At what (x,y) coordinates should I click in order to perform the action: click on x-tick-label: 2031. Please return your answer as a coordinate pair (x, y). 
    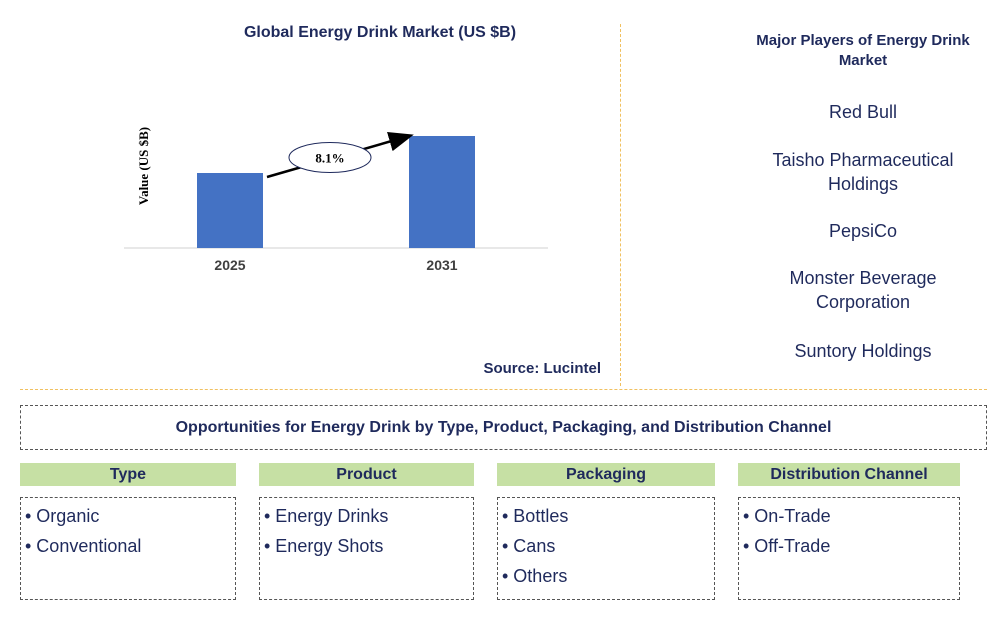
    Looking at the image, I should click on (441, 265).